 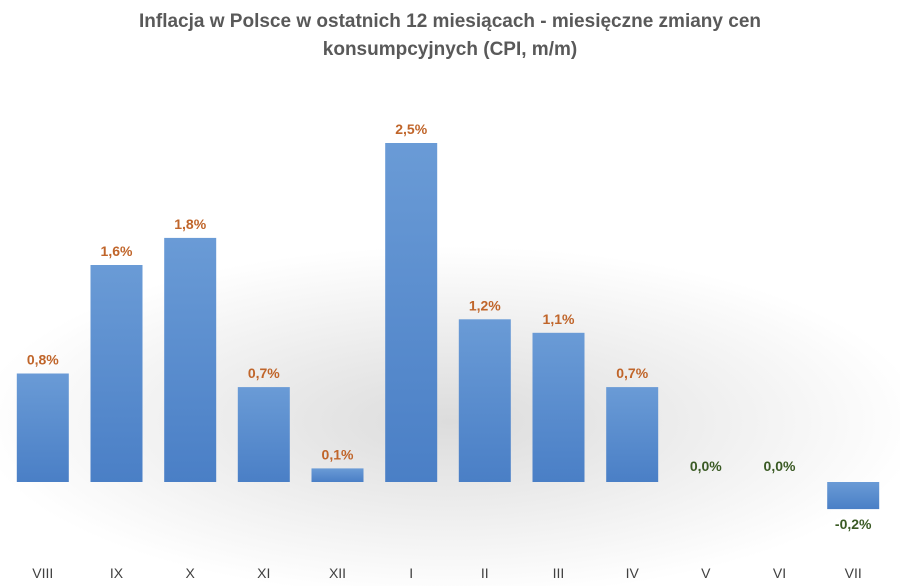 What do you see at coordinates (42, 573) in the screenshot?
I see `x-tick-label-VIII: VIII` at bounding box center [42, 573].